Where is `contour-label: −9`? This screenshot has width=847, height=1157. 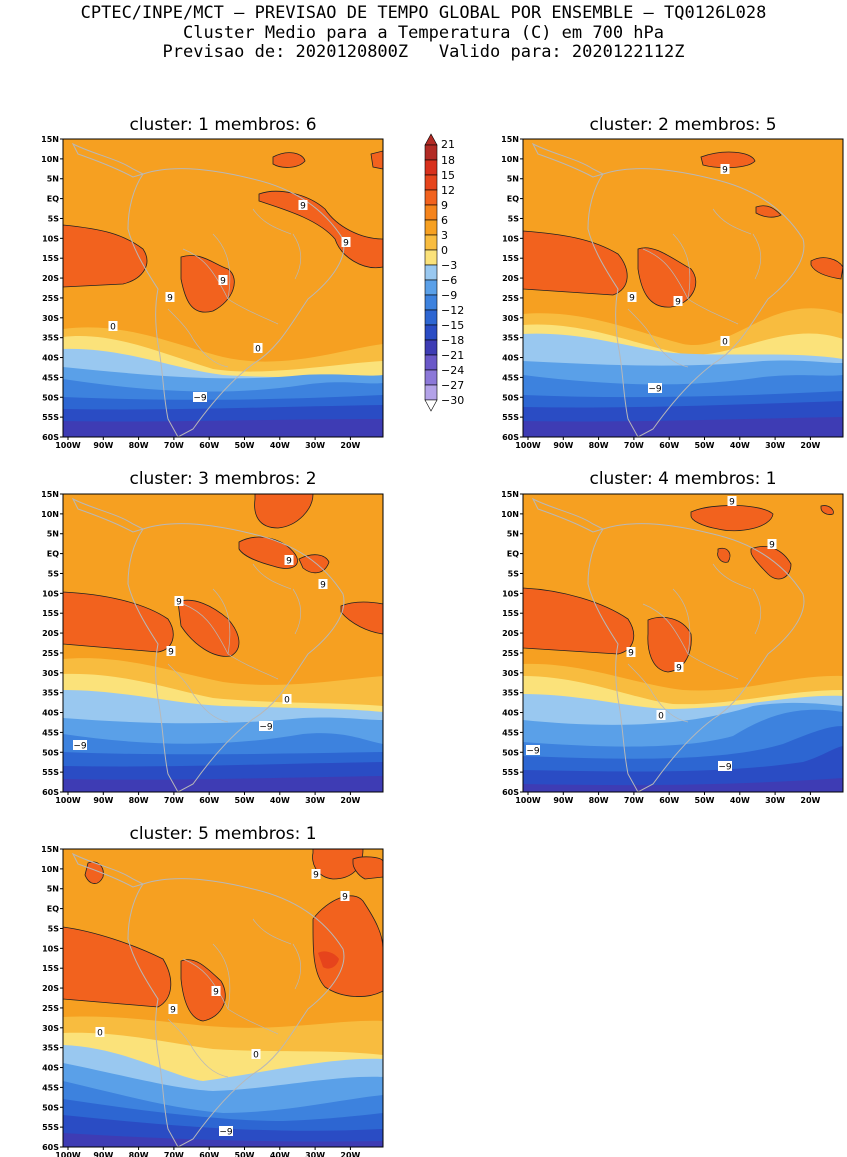 contour-label: −9 is located at coordinates (80, 746).